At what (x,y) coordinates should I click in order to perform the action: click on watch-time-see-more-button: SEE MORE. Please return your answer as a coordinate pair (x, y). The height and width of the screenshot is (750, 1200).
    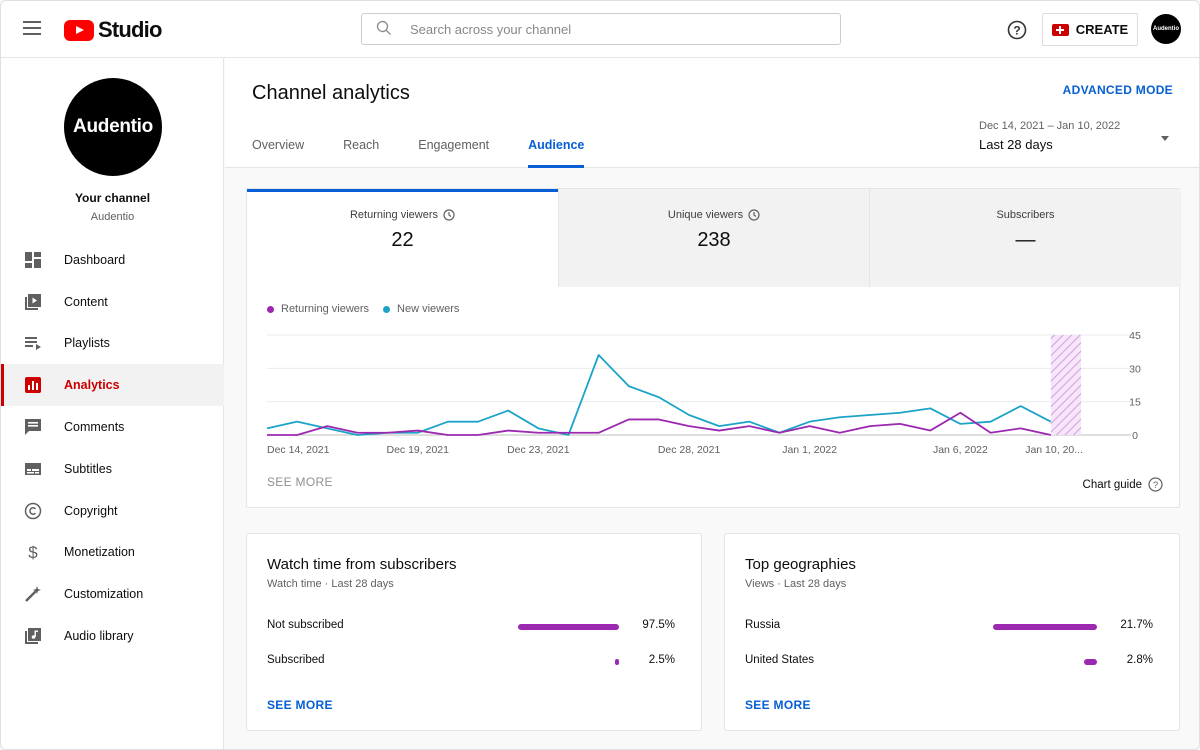
    Looking at the image, I should click on (300, 705).